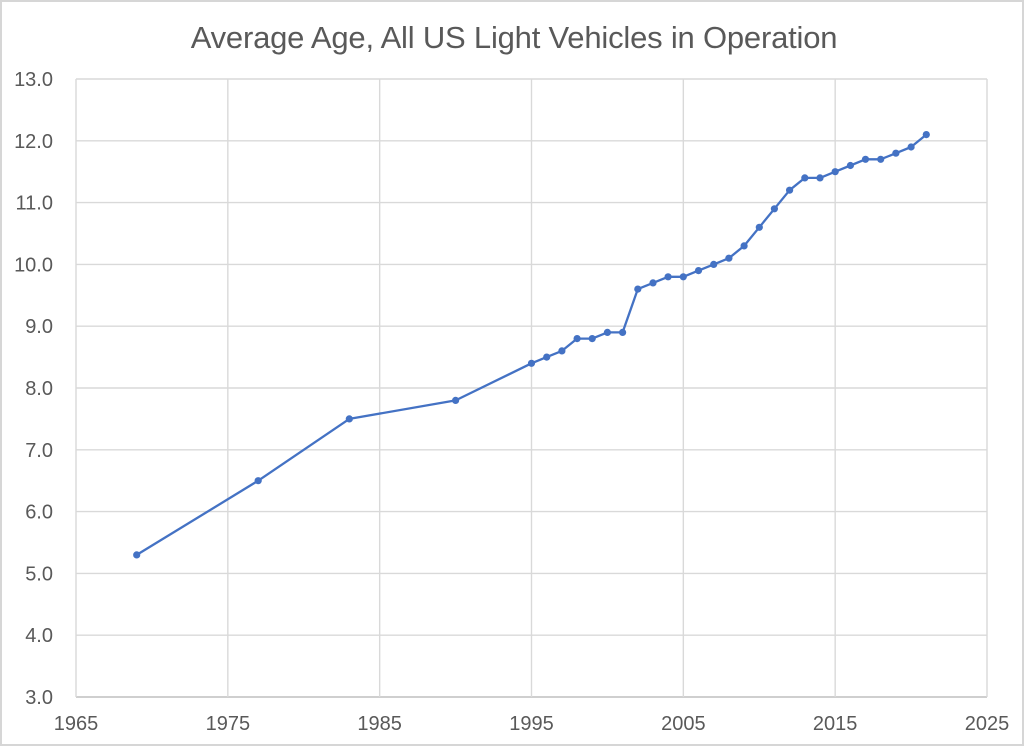 The image size is (1024, 746). Describe the element at coordinates (33, 265) in the screenshot. I see `y-axis-tick-label: 10.0` at that location.